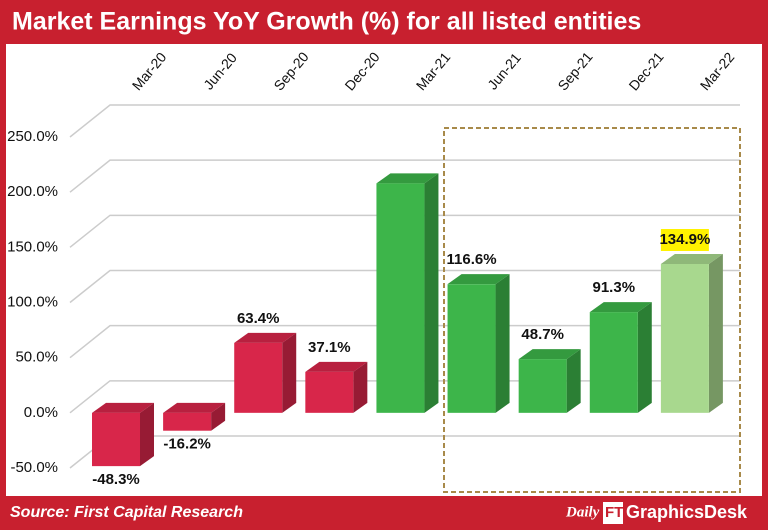  I want to click on y-tick-label: 150.0%, so click(32, 246).